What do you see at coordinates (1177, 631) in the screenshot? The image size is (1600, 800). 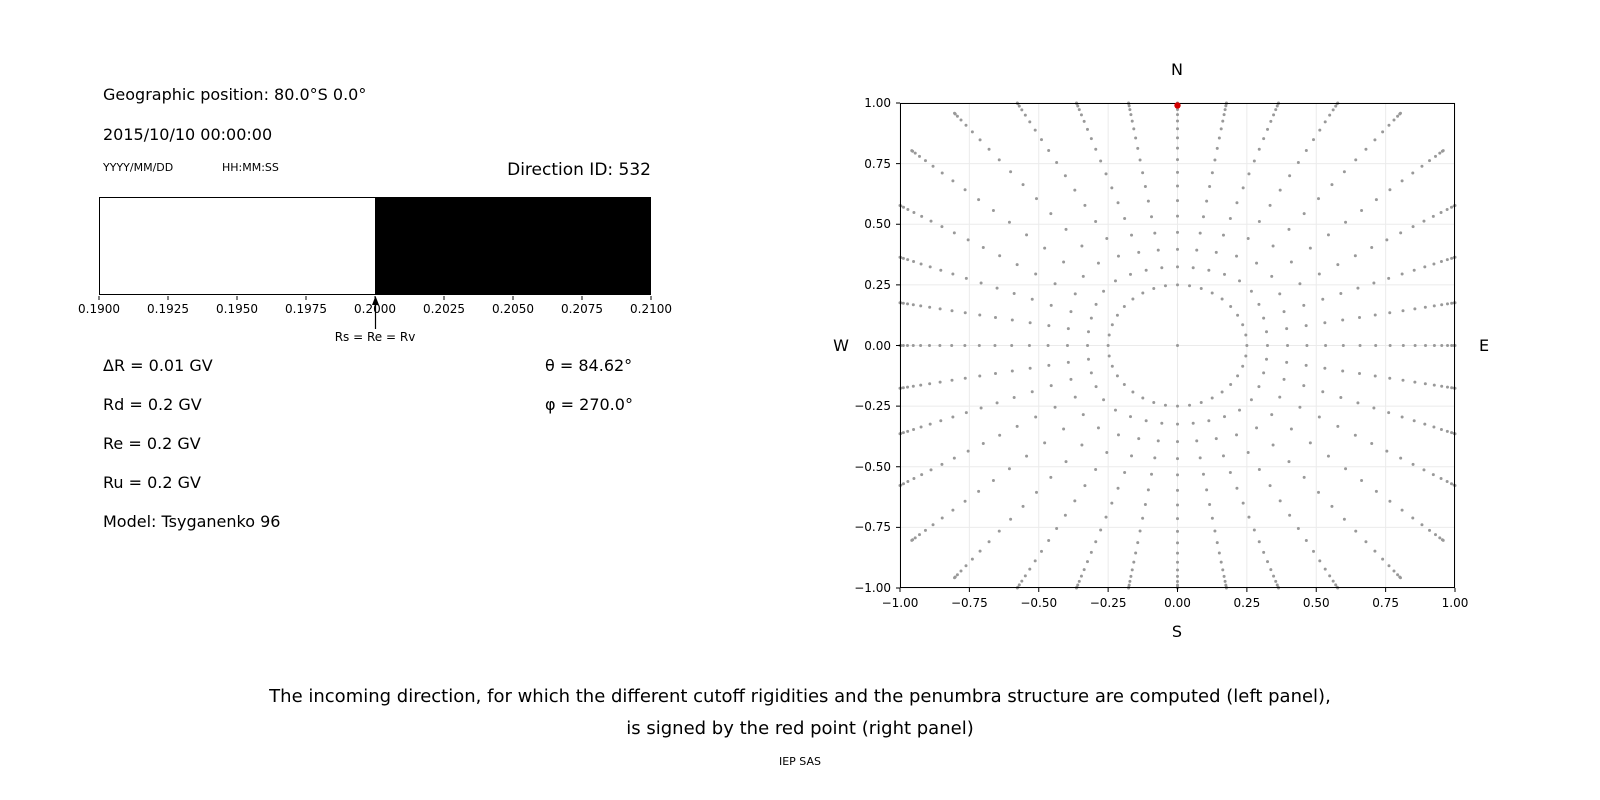 I see `compass-south-label: S` at bounding box center [1177, 631].